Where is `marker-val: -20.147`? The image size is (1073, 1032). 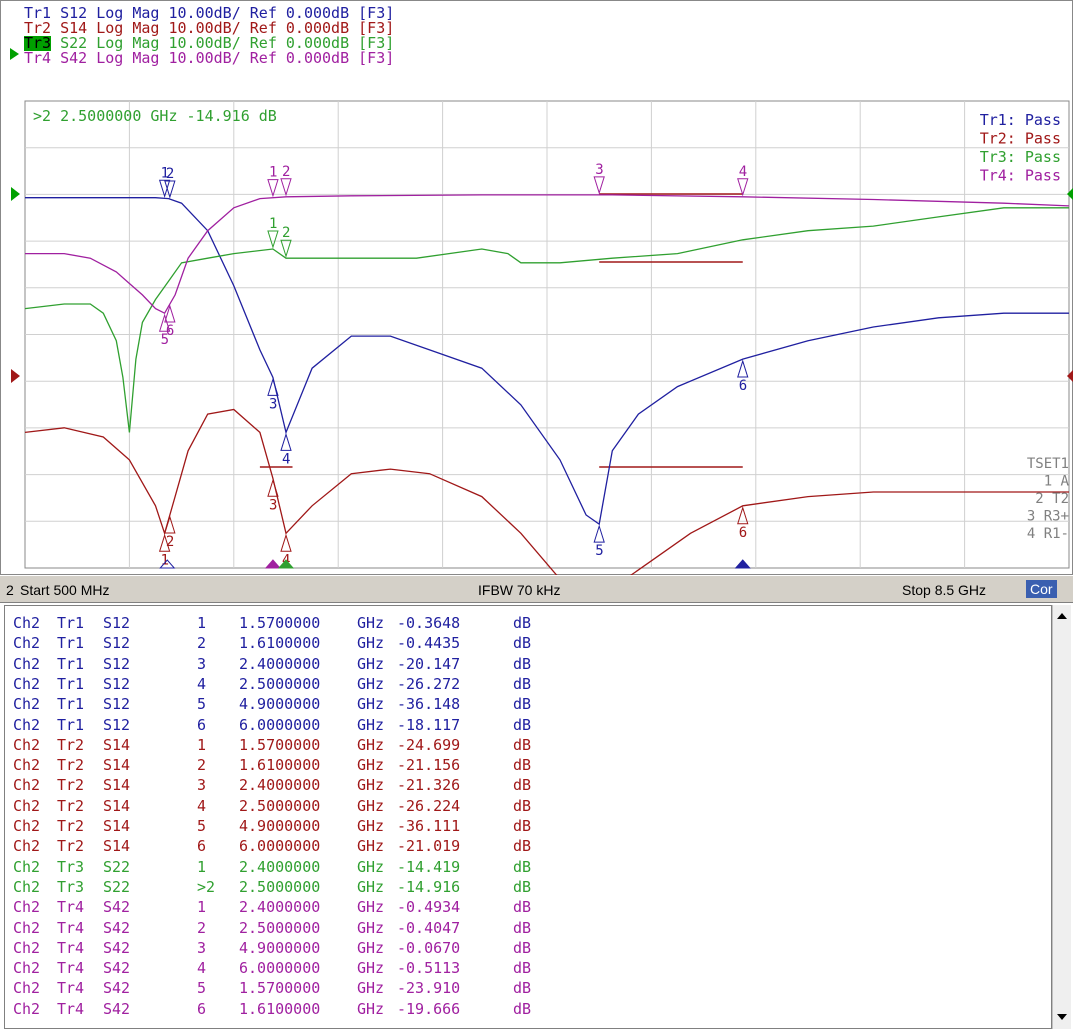
marker-val: -20.147 is located at coordinates (429, 663).